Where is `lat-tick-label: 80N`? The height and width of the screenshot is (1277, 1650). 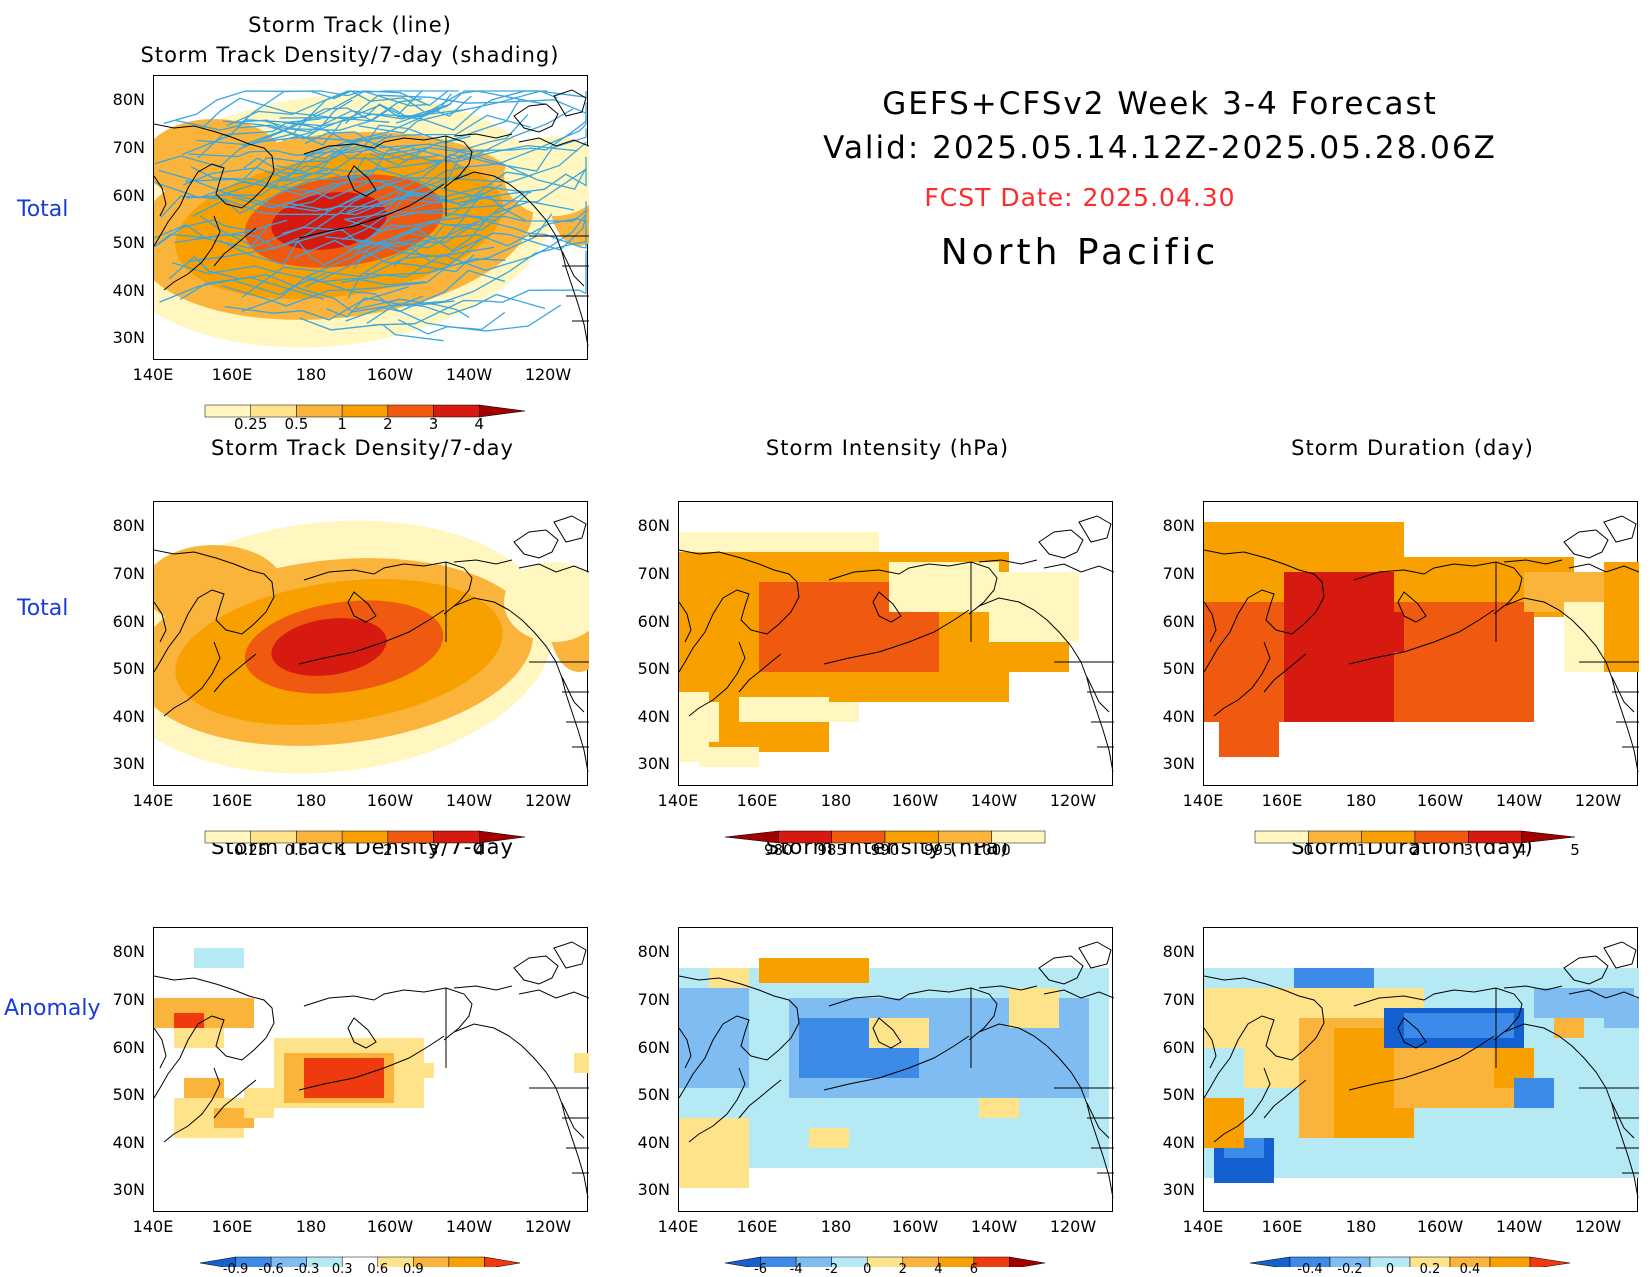
lat-tick-label: 80N is located at coordinates (1178, 525).